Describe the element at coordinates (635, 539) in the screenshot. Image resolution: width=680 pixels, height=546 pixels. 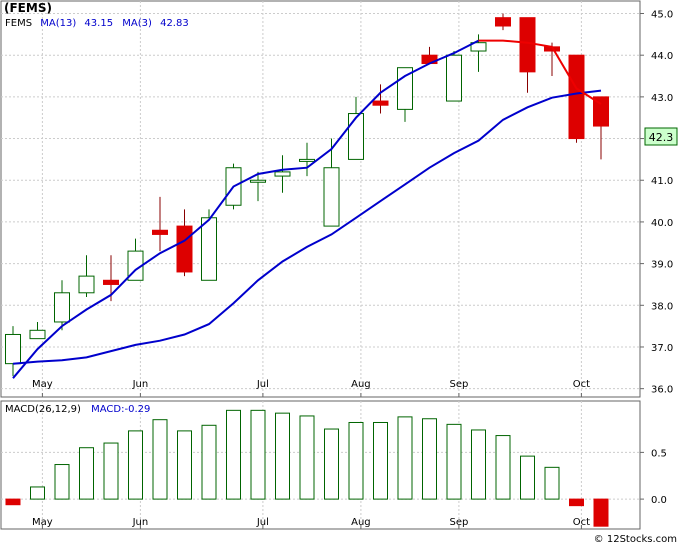
I see `watermark: © 12Stocks.com` at that location.